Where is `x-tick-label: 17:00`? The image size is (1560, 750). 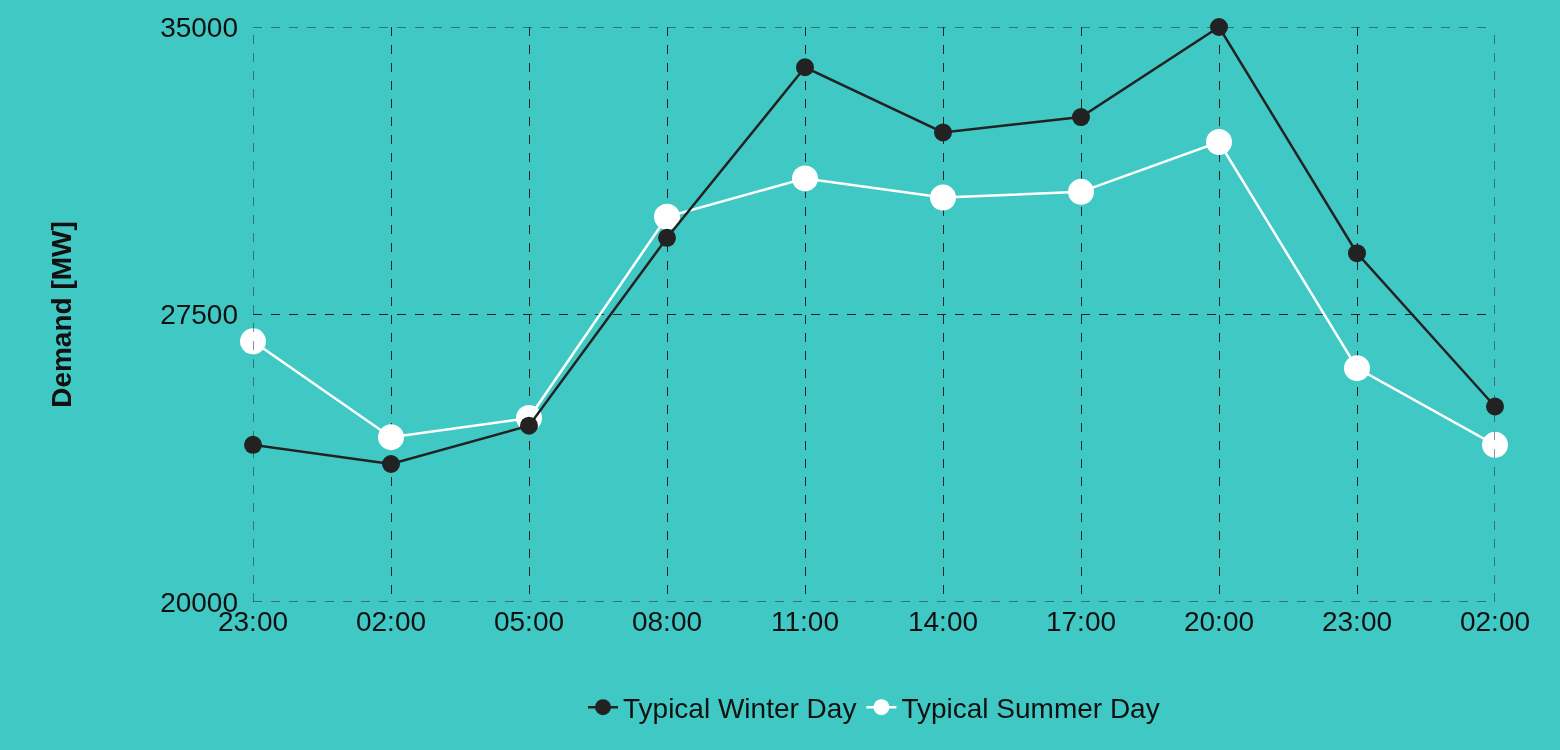 x-tick-label: 17:00 is located at coordinates (1081, 621).